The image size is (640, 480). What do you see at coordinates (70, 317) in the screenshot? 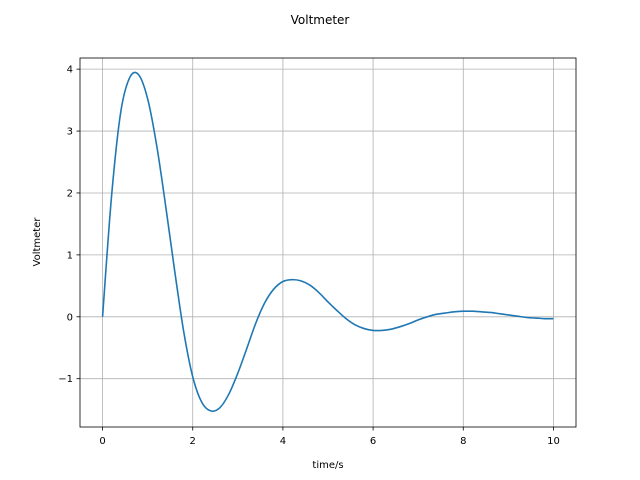
I see `y-tick-label: 0` at bounding box center [70, 317].